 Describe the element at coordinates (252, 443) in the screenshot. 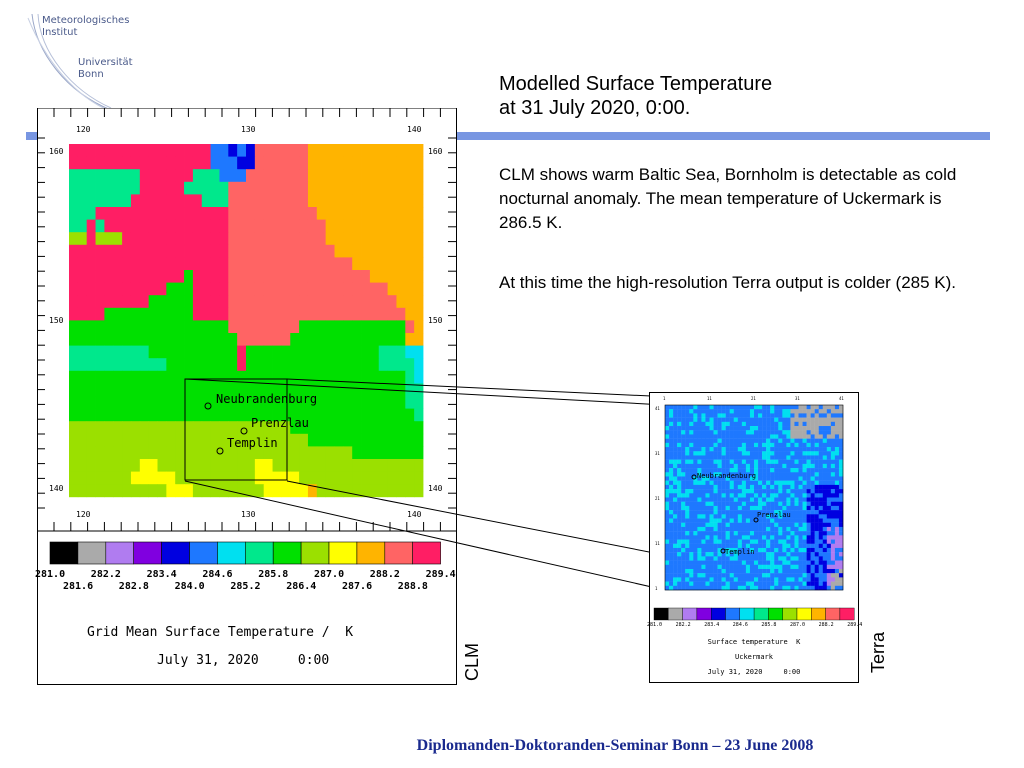

I see `clm-label-templin: Templin` at that location.